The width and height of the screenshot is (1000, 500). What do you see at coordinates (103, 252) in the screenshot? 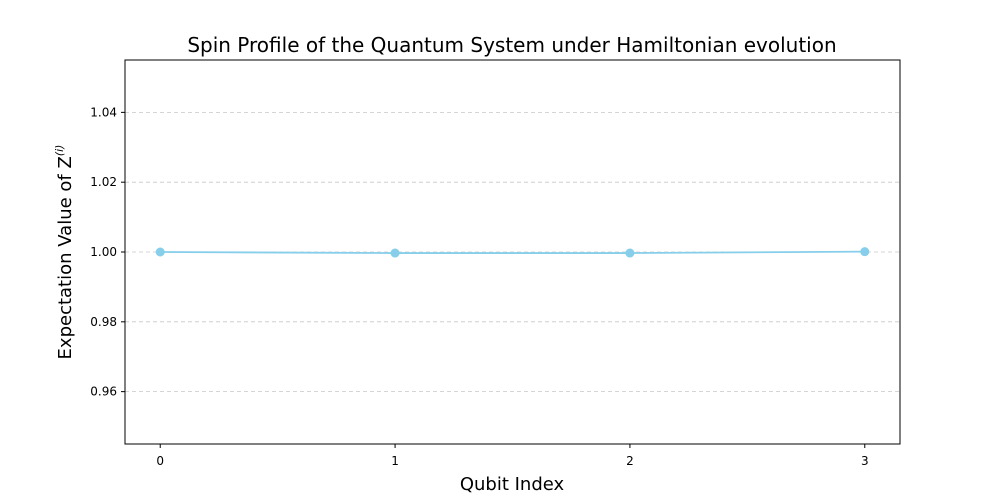
I see `y-tick-label: 1.00` at bounding box center [103, 252].